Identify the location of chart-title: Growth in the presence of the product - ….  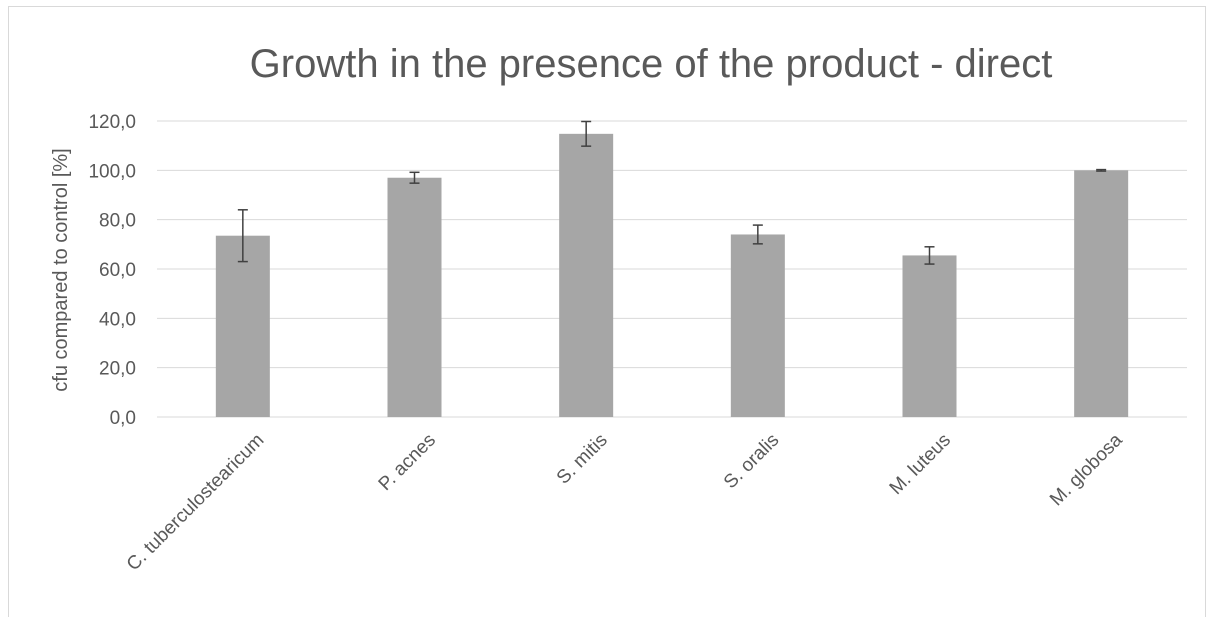
(651, 64).